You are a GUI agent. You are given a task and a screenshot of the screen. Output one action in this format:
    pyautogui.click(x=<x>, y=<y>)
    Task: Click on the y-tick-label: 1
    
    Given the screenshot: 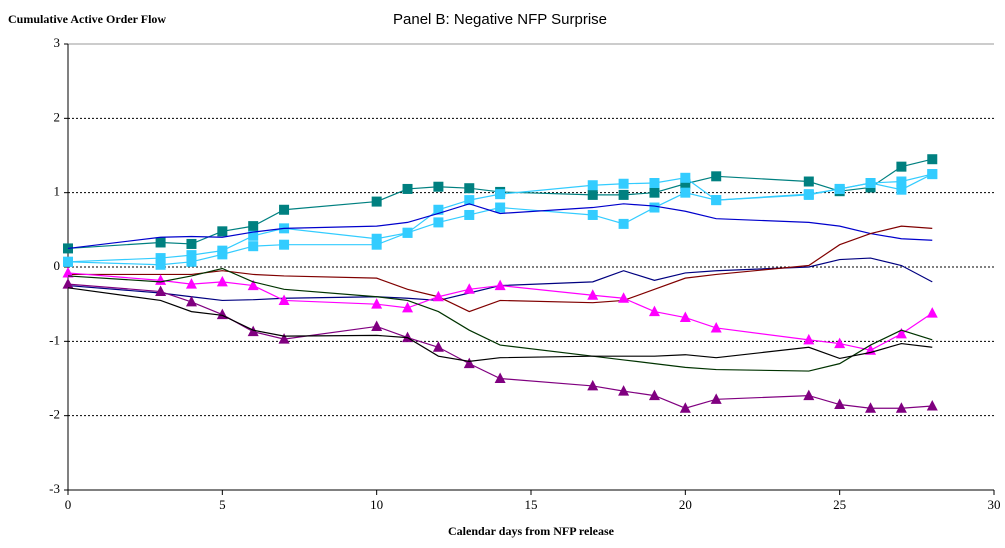 What is the action you would take?
    pyautogui.click(x=57, y=191)
    